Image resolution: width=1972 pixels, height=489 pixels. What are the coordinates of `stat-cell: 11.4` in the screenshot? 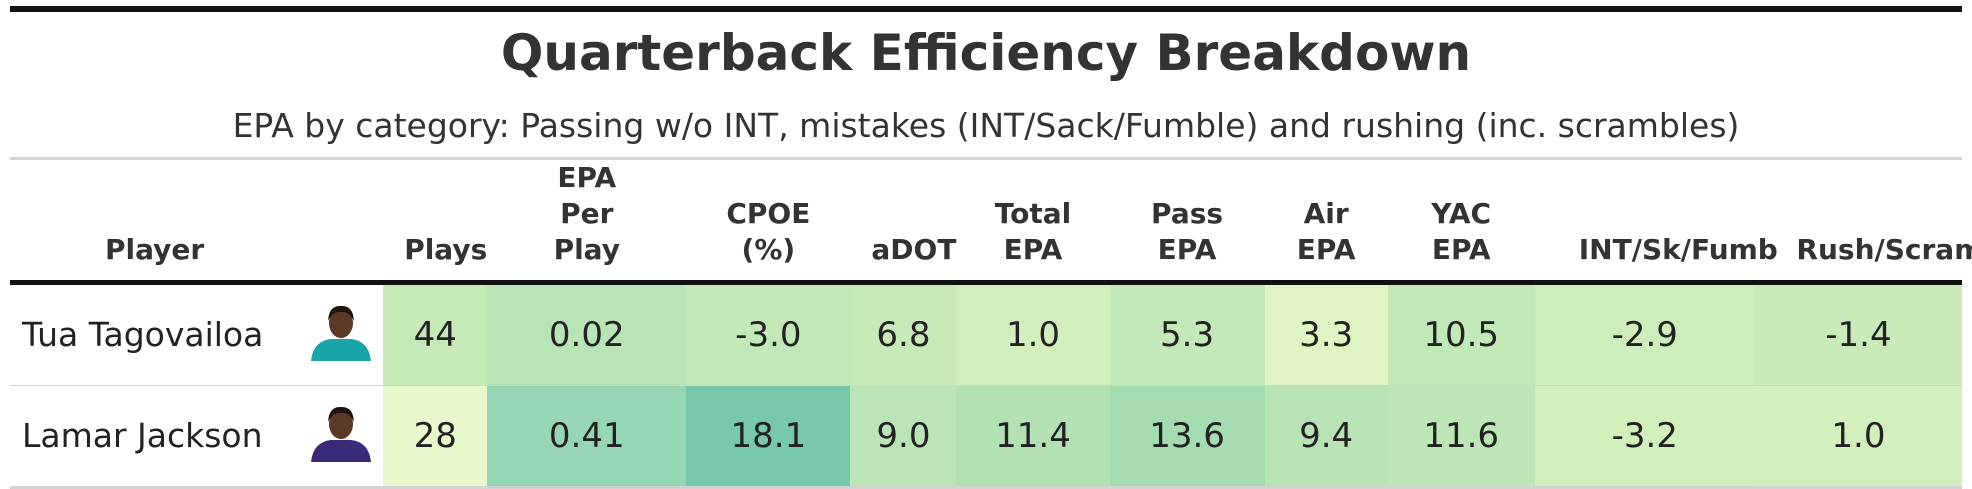 It's located at (1033, 436).